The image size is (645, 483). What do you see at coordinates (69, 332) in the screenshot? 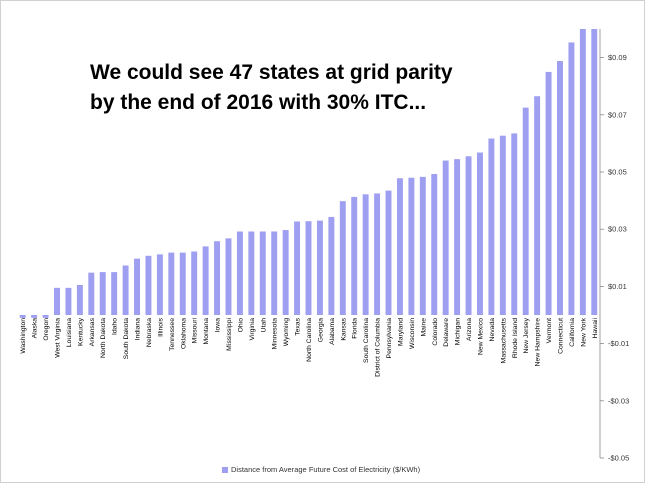
I see `category-label: Louisiana` at bounding box center [69, 332].